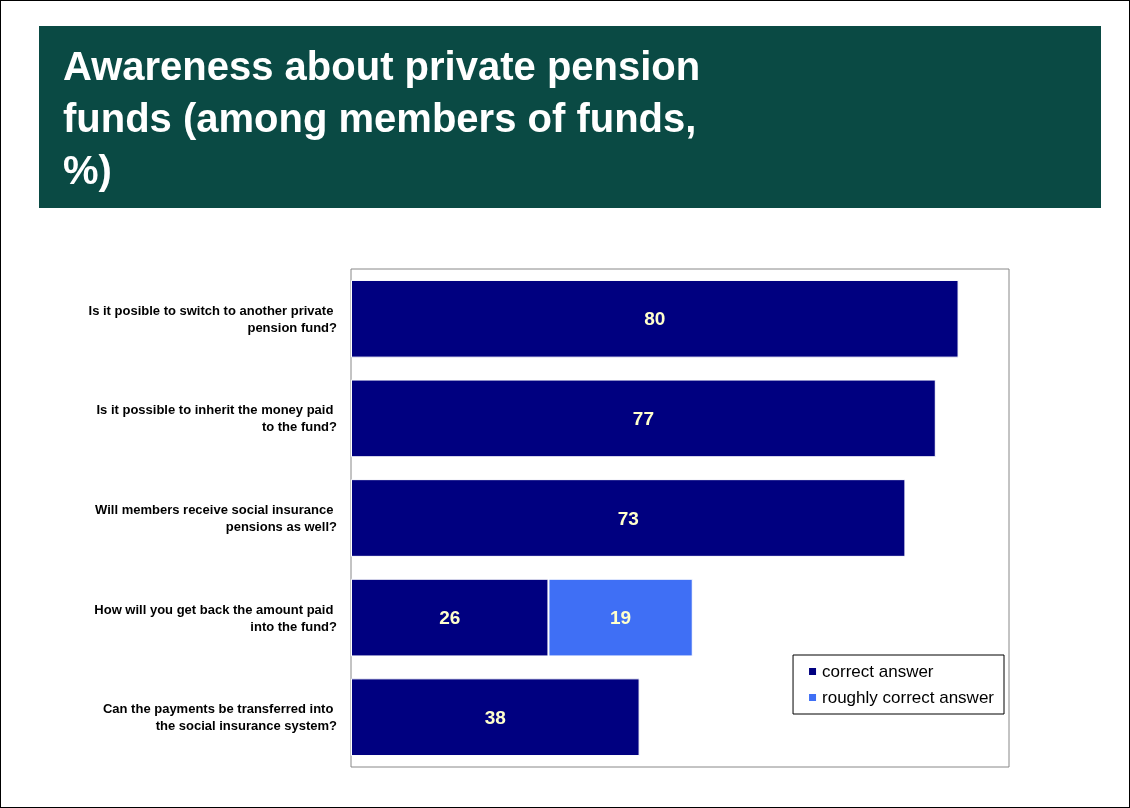  Describe the element at coordinates (216, 518) in the screenshot. I see `y-tick-label: Will members receive social insurance pensions as well?` at that location.